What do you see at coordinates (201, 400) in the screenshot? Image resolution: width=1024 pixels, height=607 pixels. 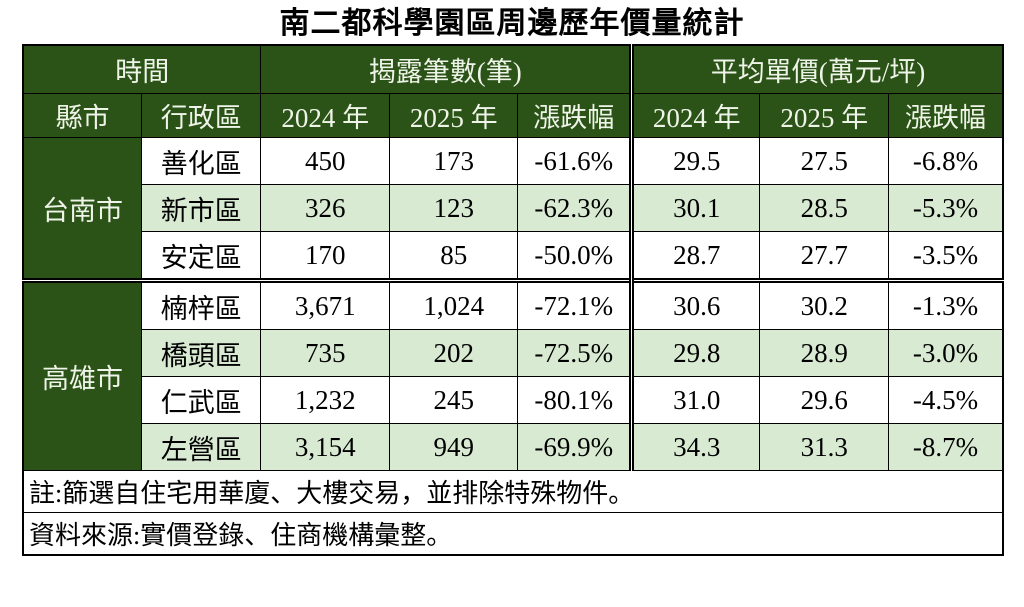 I see `cell-district: 仁武區` at bounding box center [201, 400].